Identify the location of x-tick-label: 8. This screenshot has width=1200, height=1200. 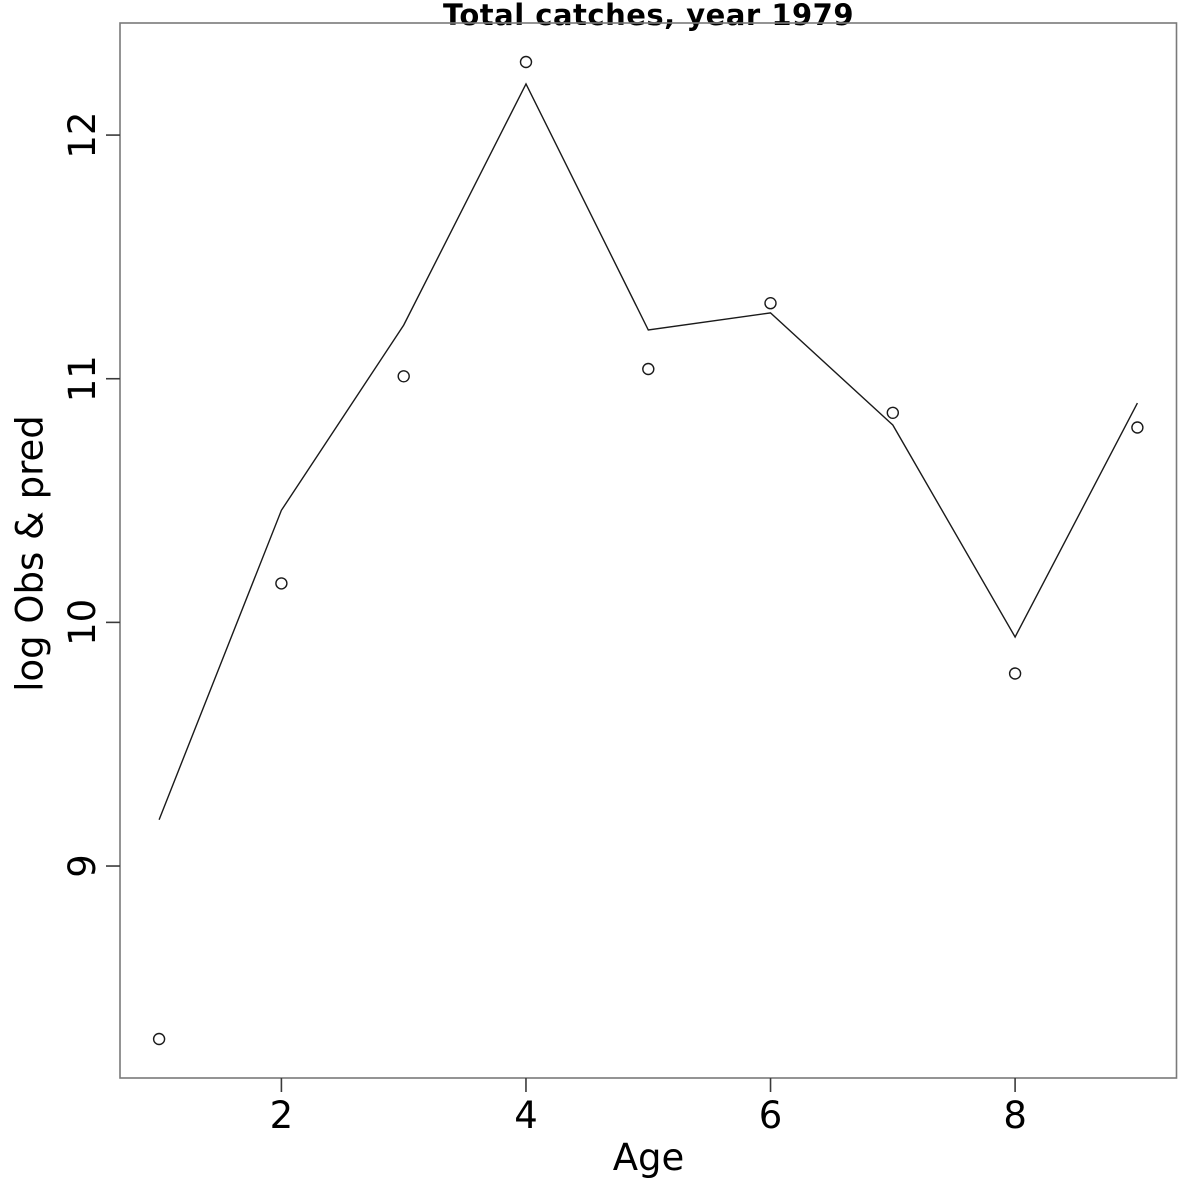
(1015, 1115).